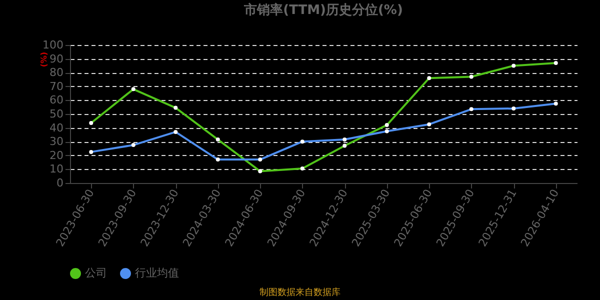 The height and width of the screenshot is (300, 600). Describe the element at coordinates (323, 10) in the screenshot. I see `chart-title: 市销率(TTM)历史分位(%)` at that location.